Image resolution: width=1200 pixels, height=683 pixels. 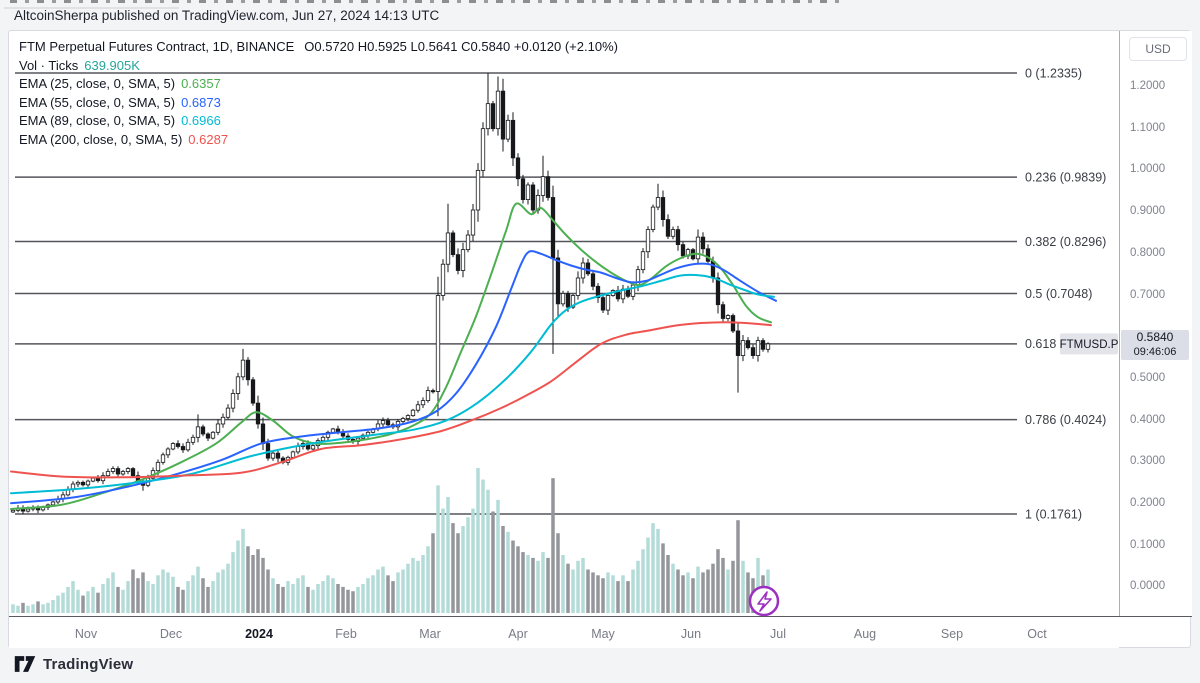 I want to click on svg-text: 0 (1.2335), so click(x=1053, y=73).